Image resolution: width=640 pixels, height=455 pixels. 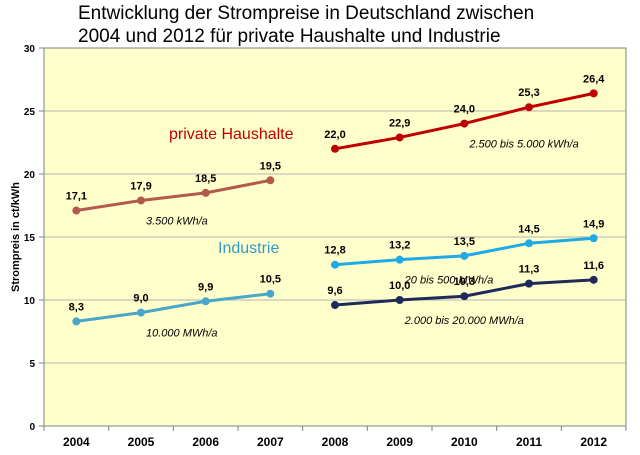 I want to click on data-label: 12,8, so click(x=334, y=251).